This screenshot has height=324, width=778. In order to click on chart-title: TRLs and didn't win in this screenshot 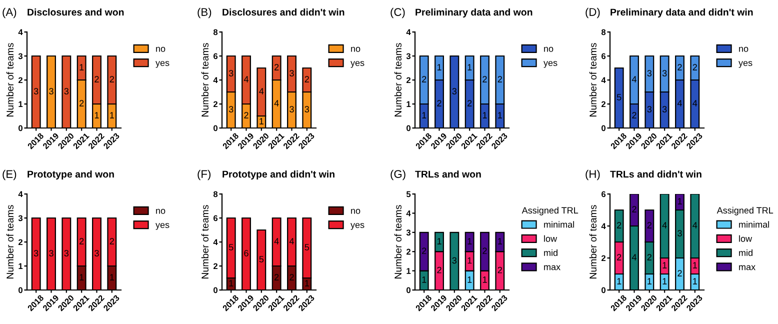, I will do `click(656, 174)`.